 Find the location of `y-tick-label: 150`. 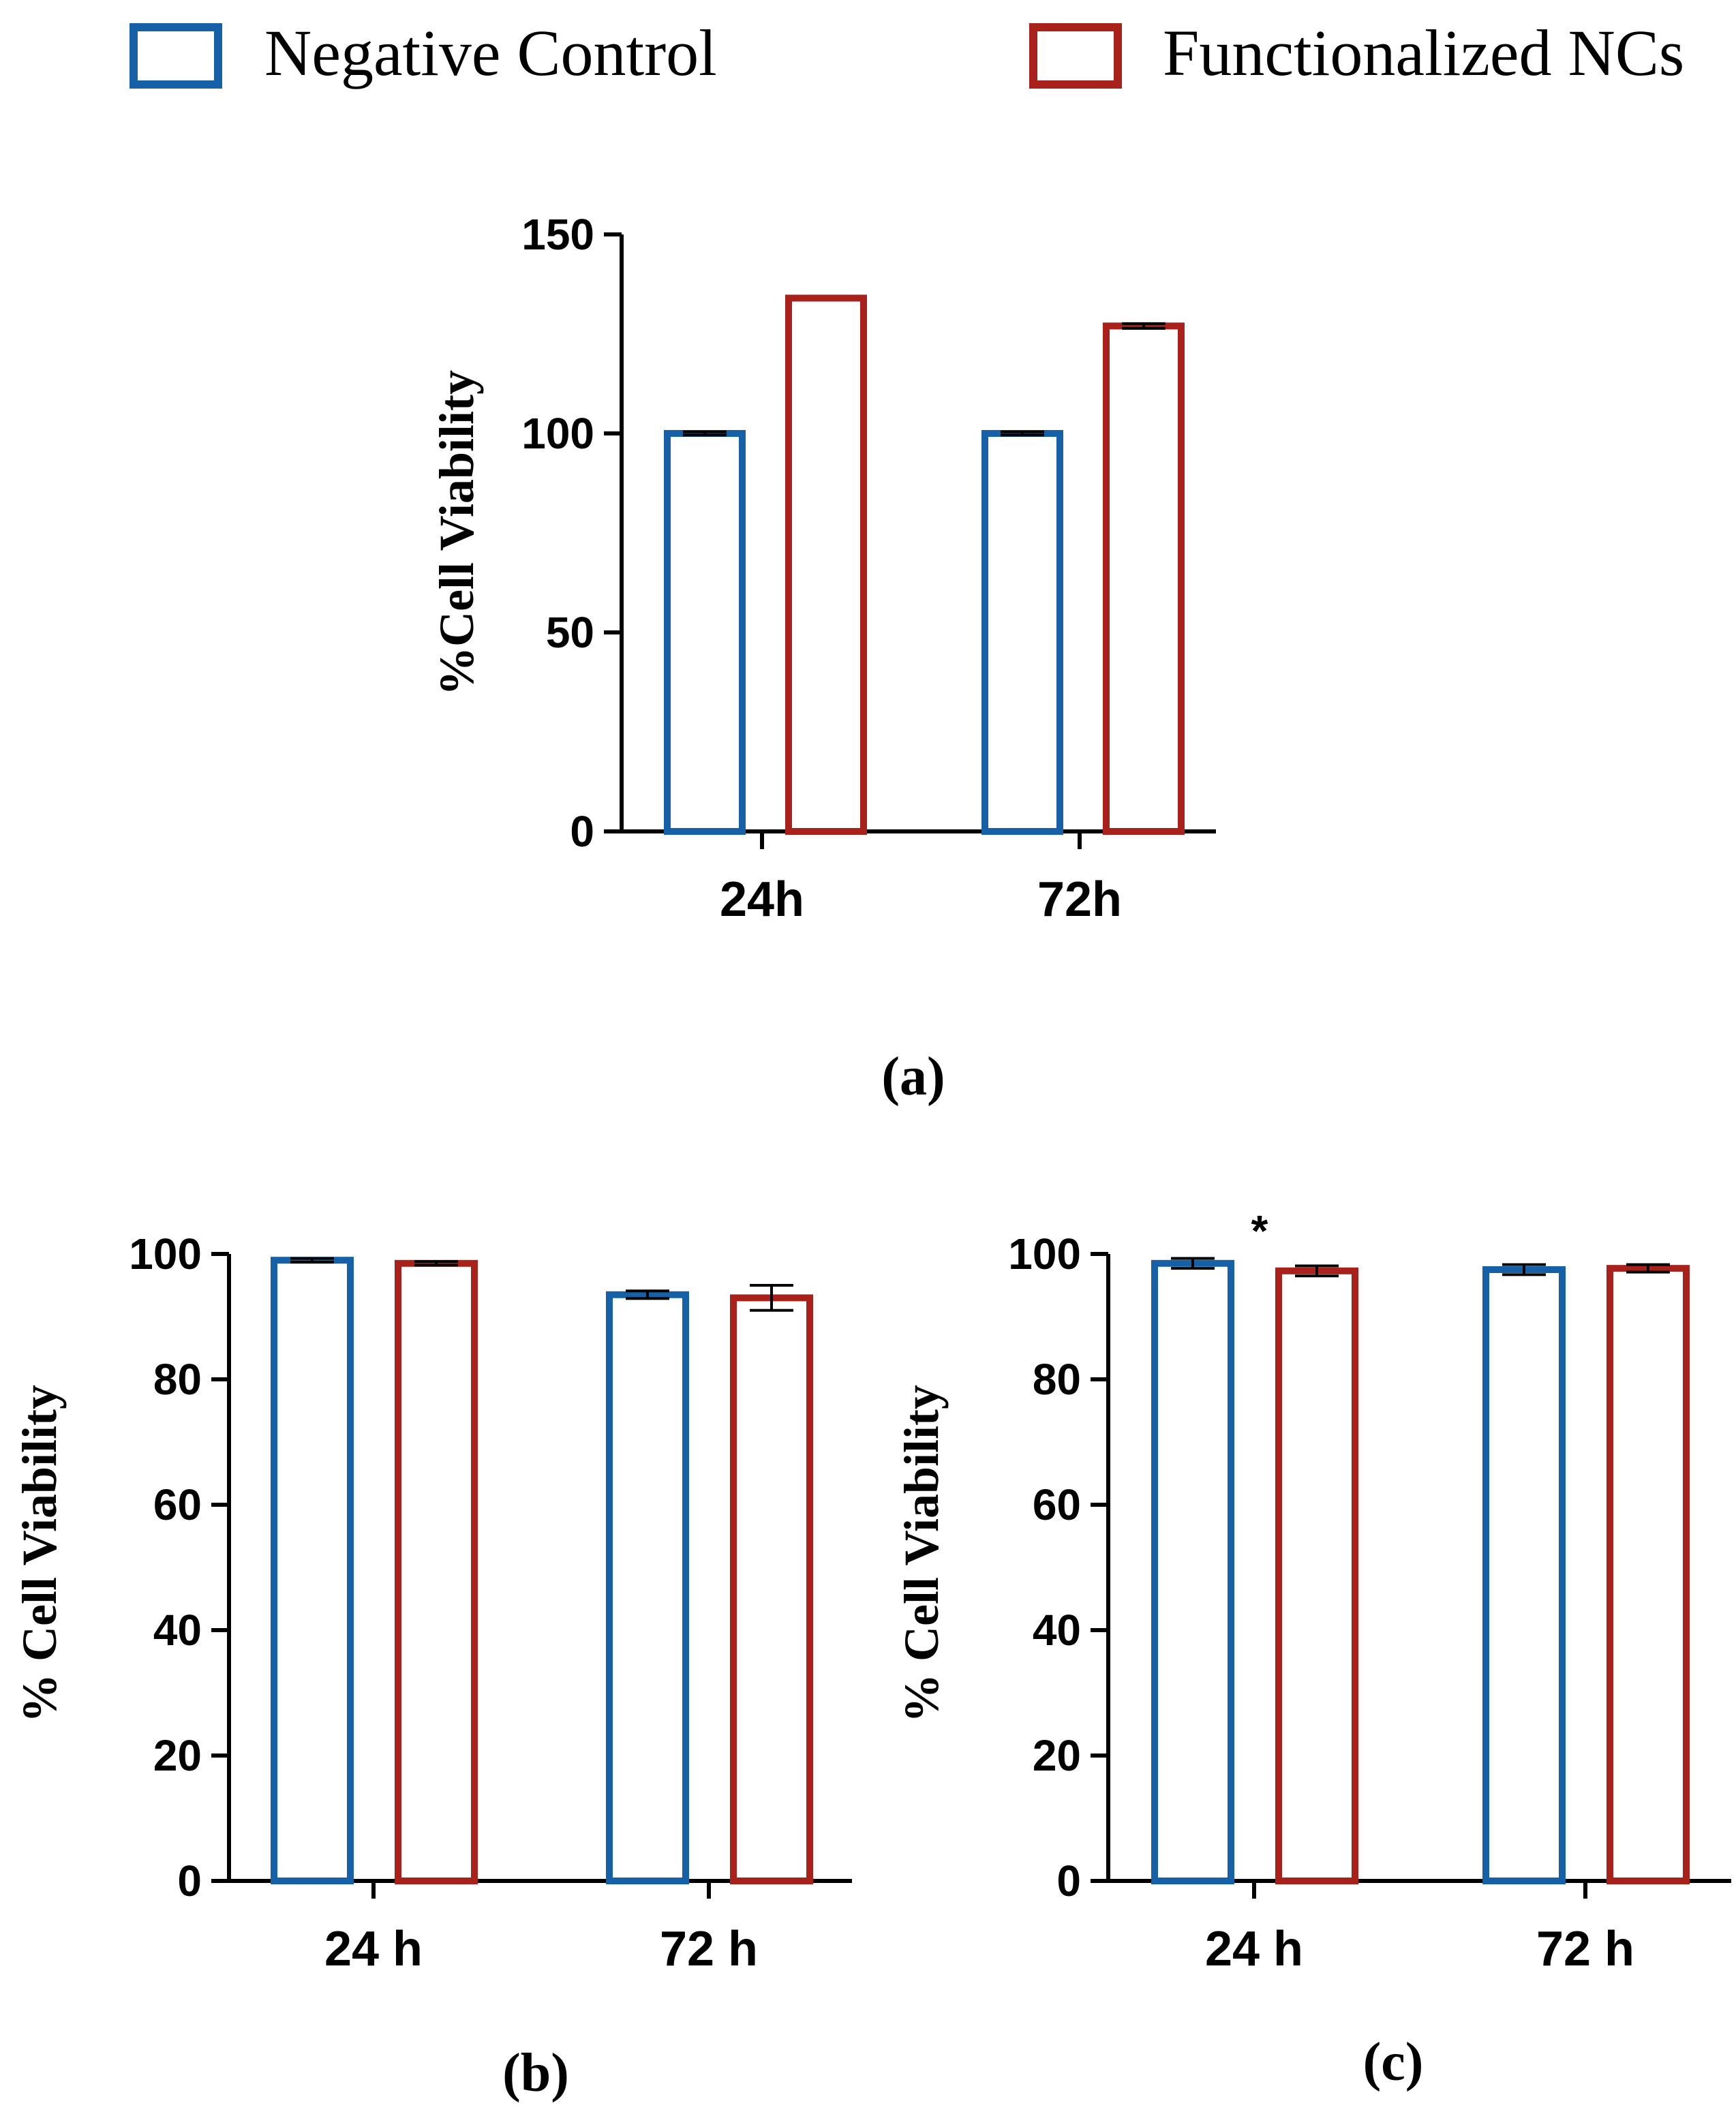

y-tick-label: 150 is located at coordinates (558, 234).